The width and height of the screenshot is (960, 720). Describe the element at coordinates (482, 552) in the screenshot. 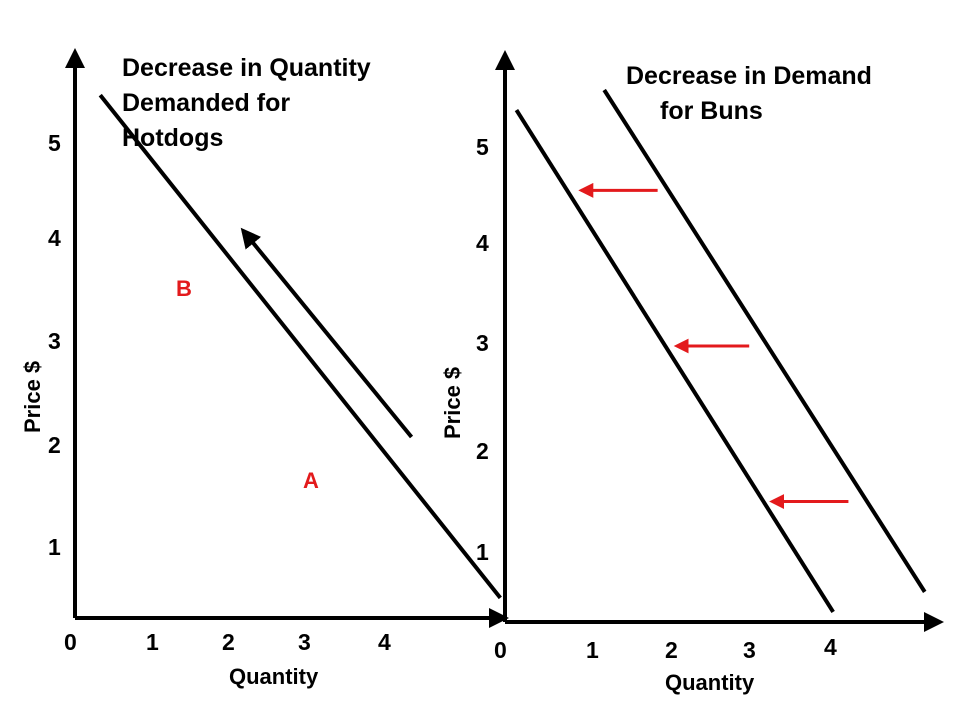

I see `right-y-tick-1: 1` at that location.